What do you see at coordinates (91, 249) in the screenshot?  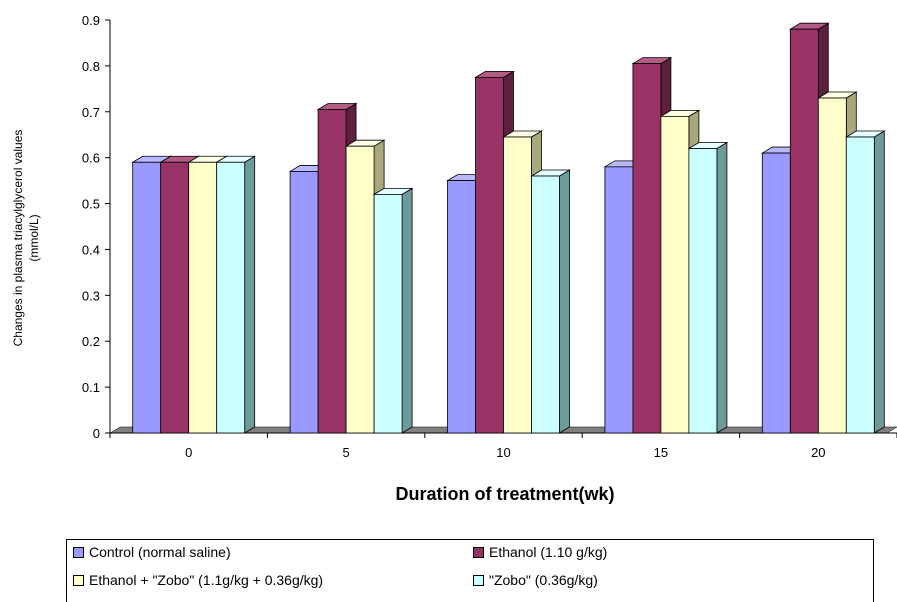 I see `y-tick-label: 0.4` at bounding box center [91, 249].